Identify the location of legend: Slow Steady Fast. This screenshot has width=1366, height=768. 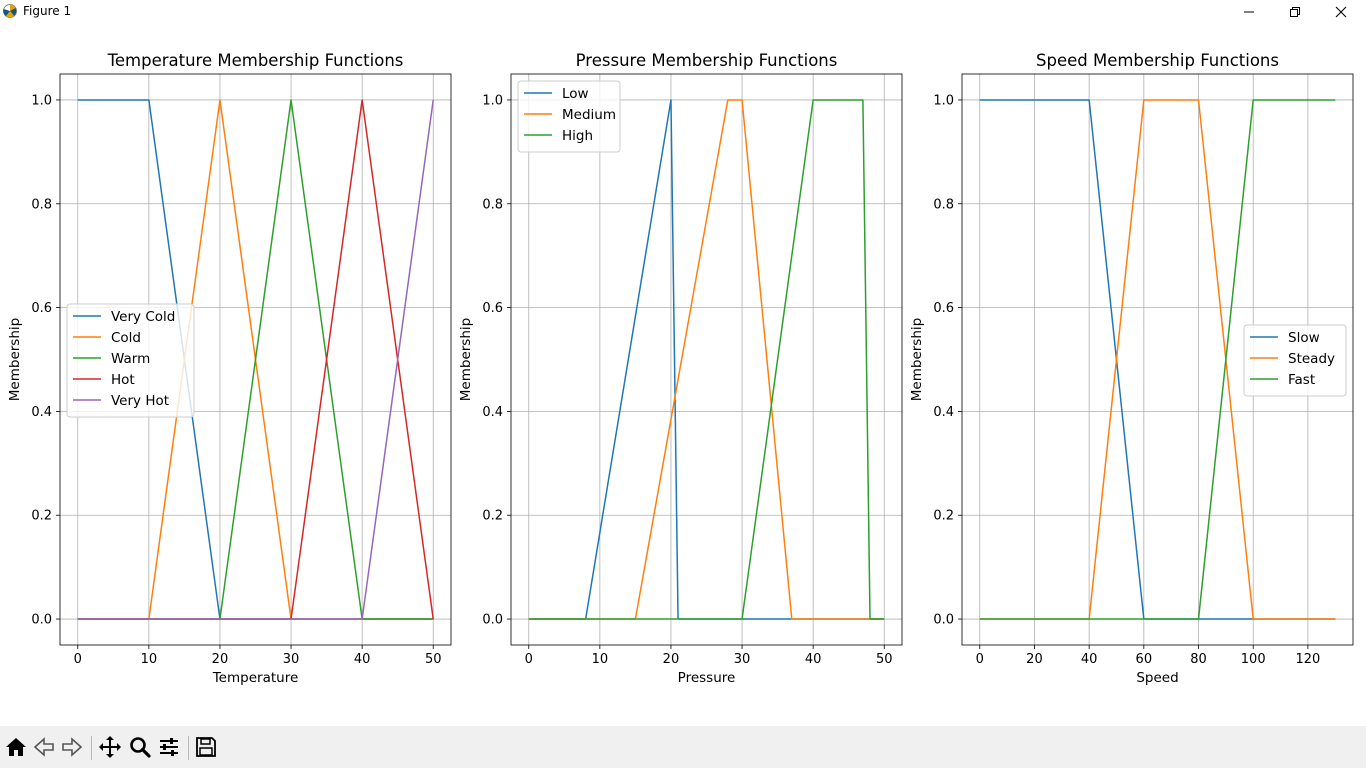
(1295, 360).